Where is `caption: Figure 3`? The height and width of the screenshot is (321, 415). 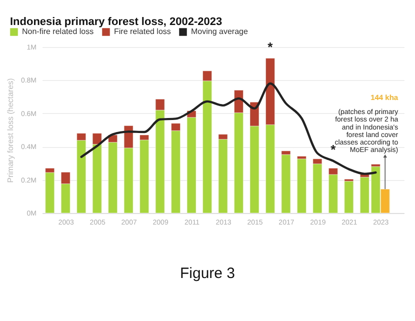 caption: Figure 3 is located at coordinates (207, 273).